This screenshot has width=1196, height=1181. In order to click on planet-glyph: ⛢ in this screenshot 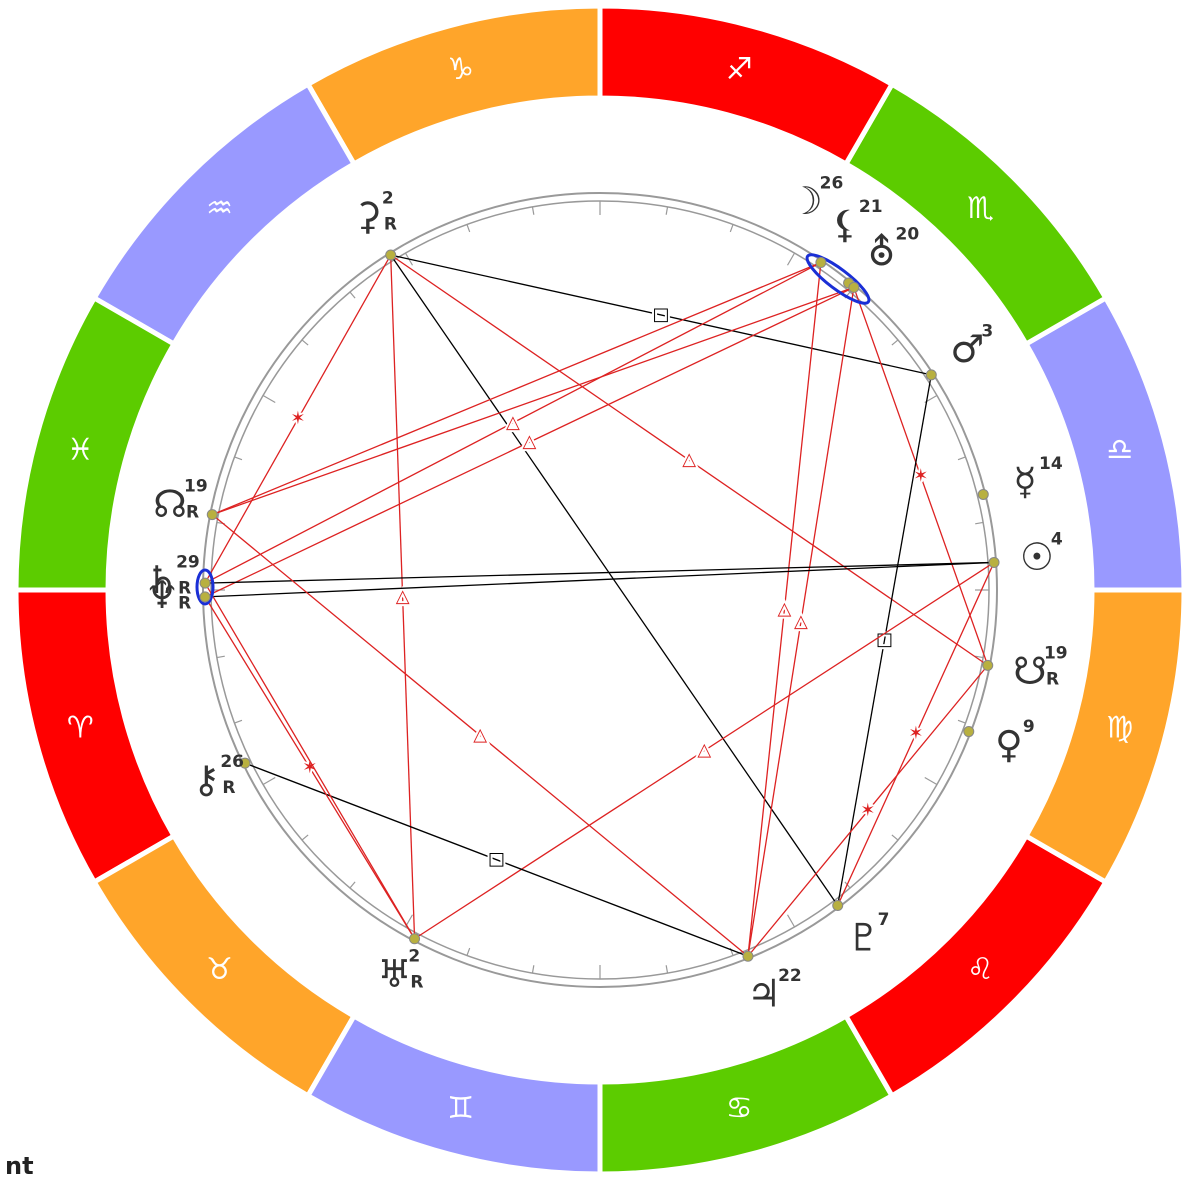, I will do `click(882, 252)`.